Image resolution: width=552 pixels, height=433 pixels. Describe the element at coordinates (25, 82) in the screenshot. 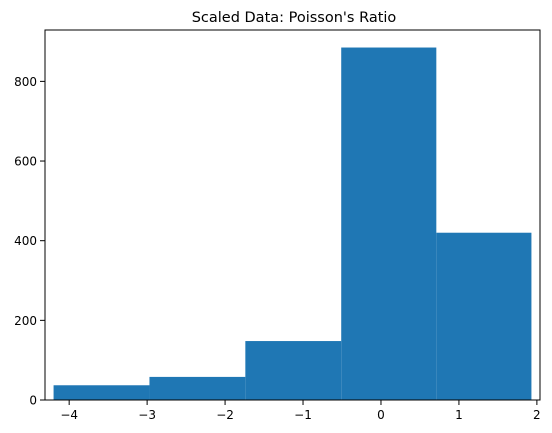

I see `y-tick-label: 800` at that location.